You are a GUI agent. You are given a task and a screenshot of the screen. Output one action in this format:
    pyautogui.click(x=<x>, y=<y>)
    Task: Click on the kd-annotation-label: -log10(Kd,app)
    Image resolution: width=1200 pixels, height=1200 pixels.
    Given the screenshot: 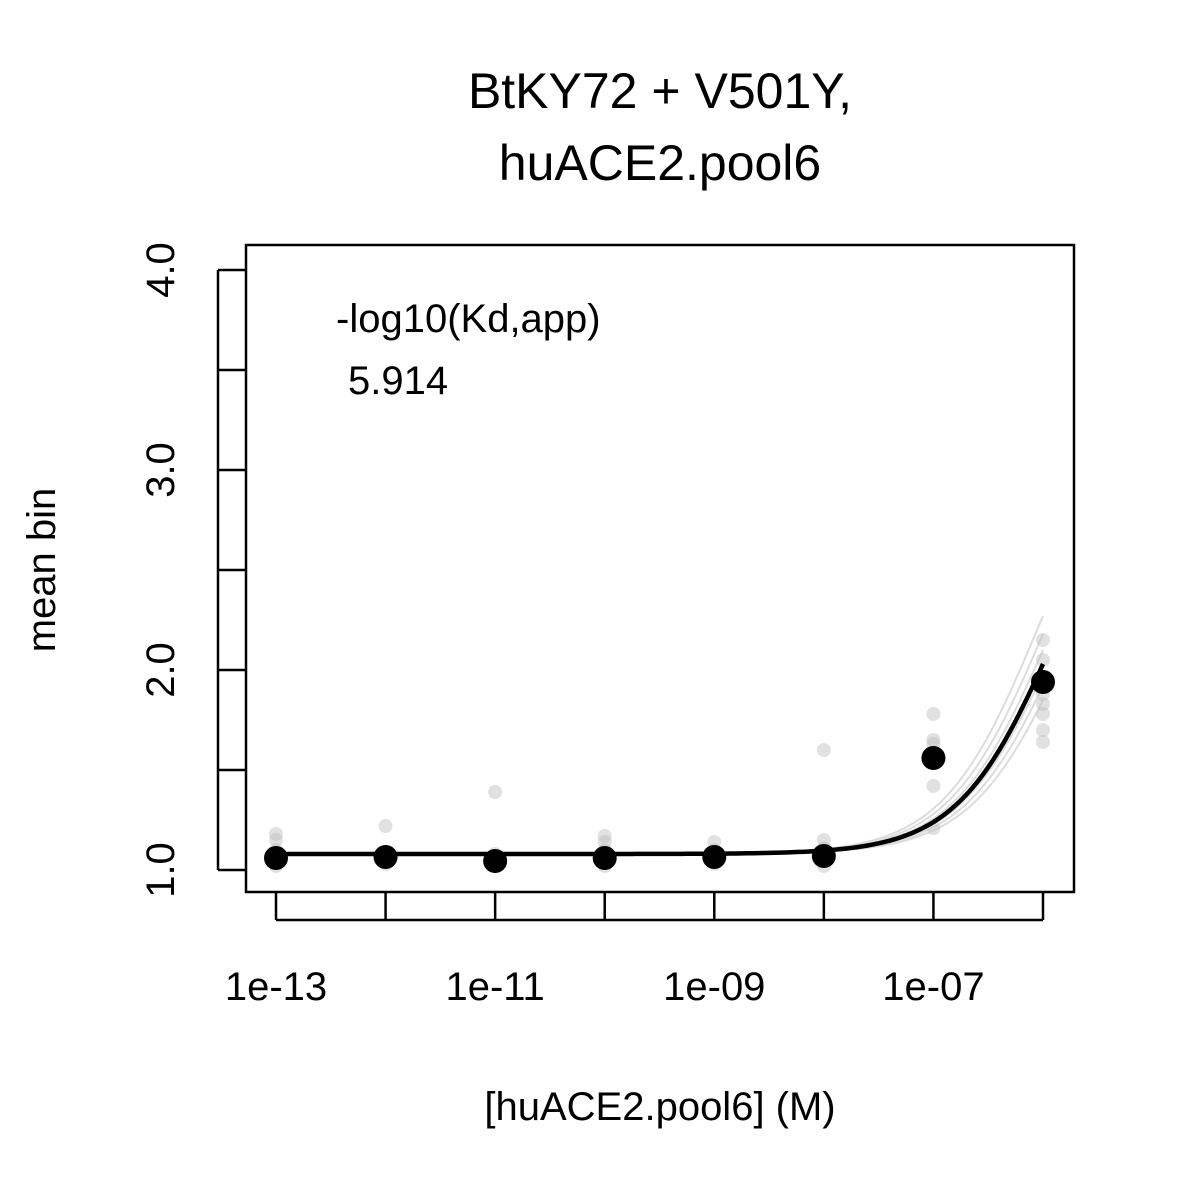 What is the action you would take?
    pyautogui.click(x=468, y=319)
    